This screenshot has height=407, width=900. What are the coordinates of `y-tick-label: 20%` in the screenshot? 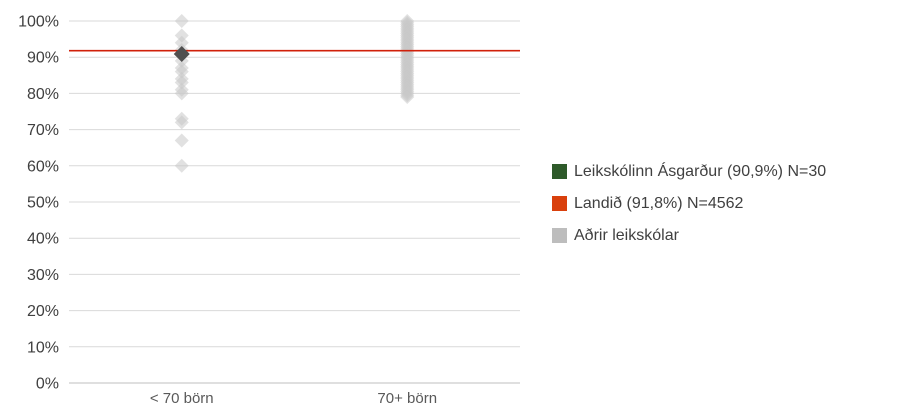 It's located at (43, 311).